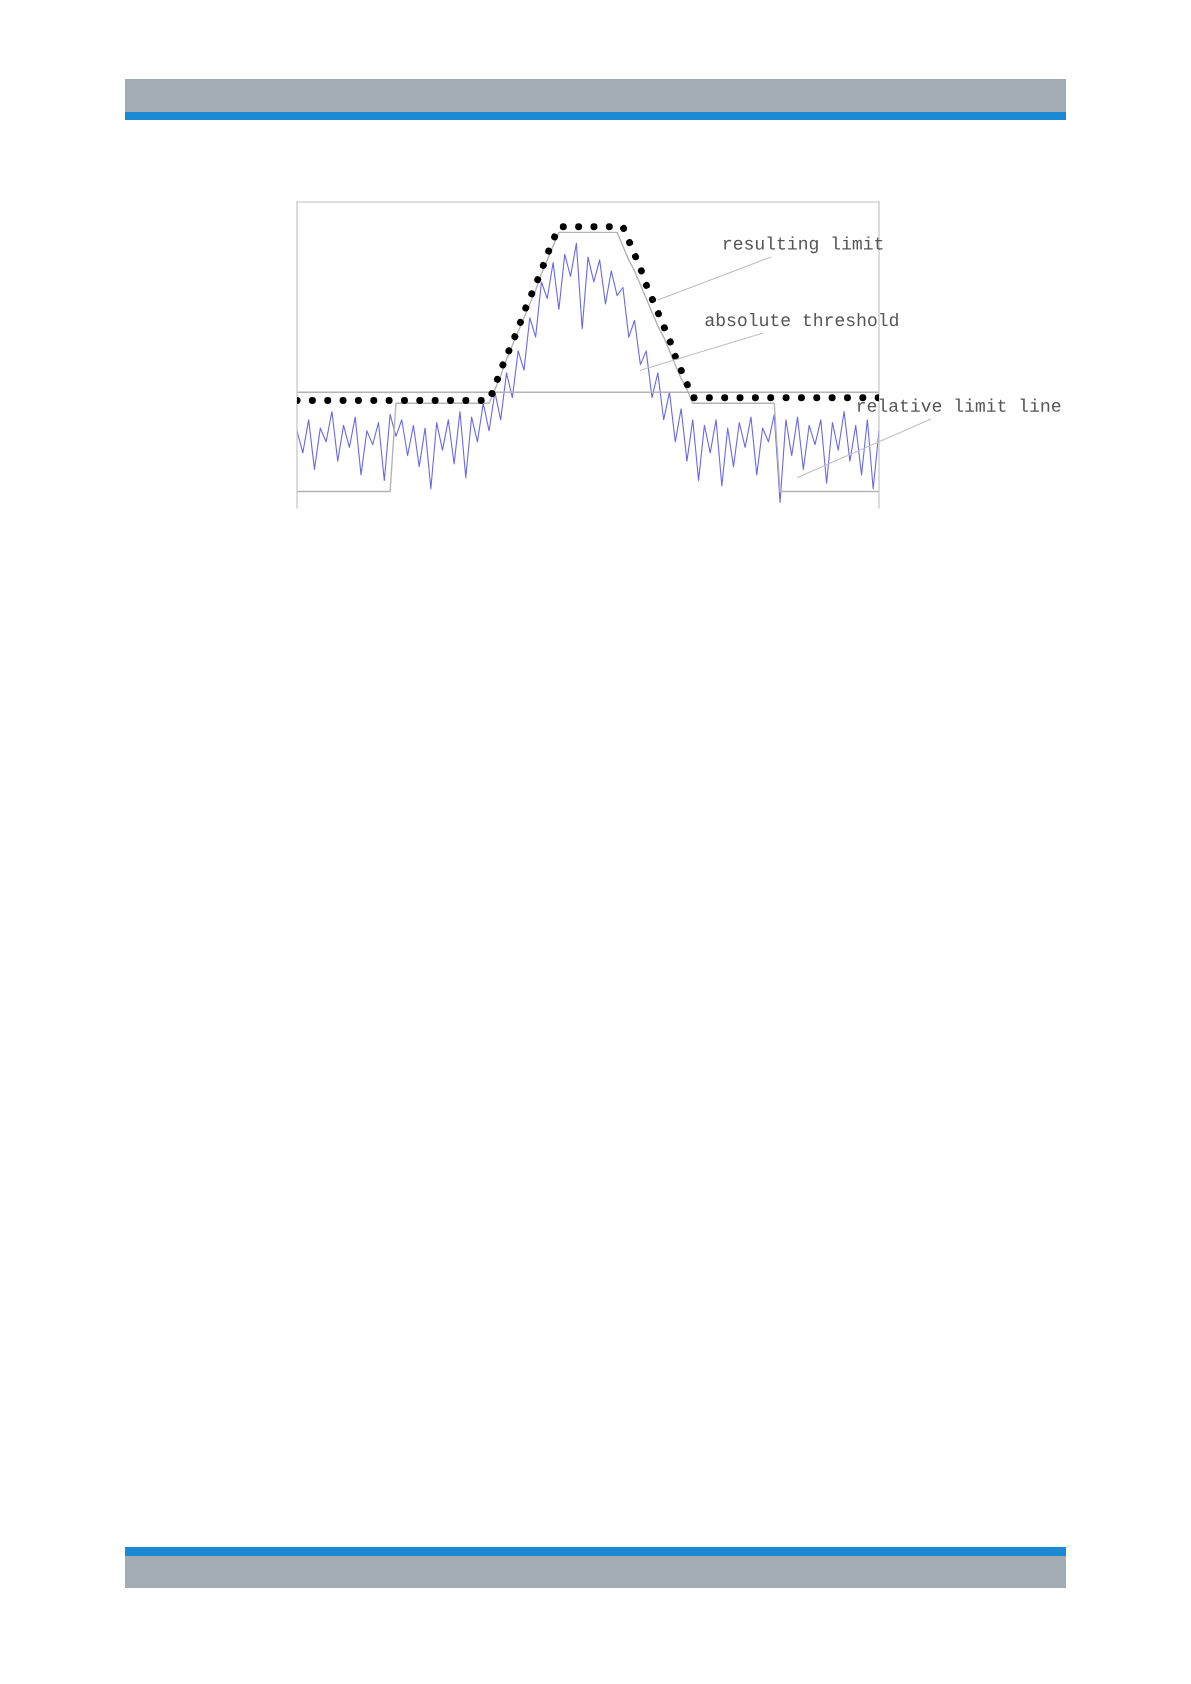 The image size is (1191, 1684). Describe the element at coordinates (959, 405) in the screenshot. I see `annotation: relative limit line` at that location.